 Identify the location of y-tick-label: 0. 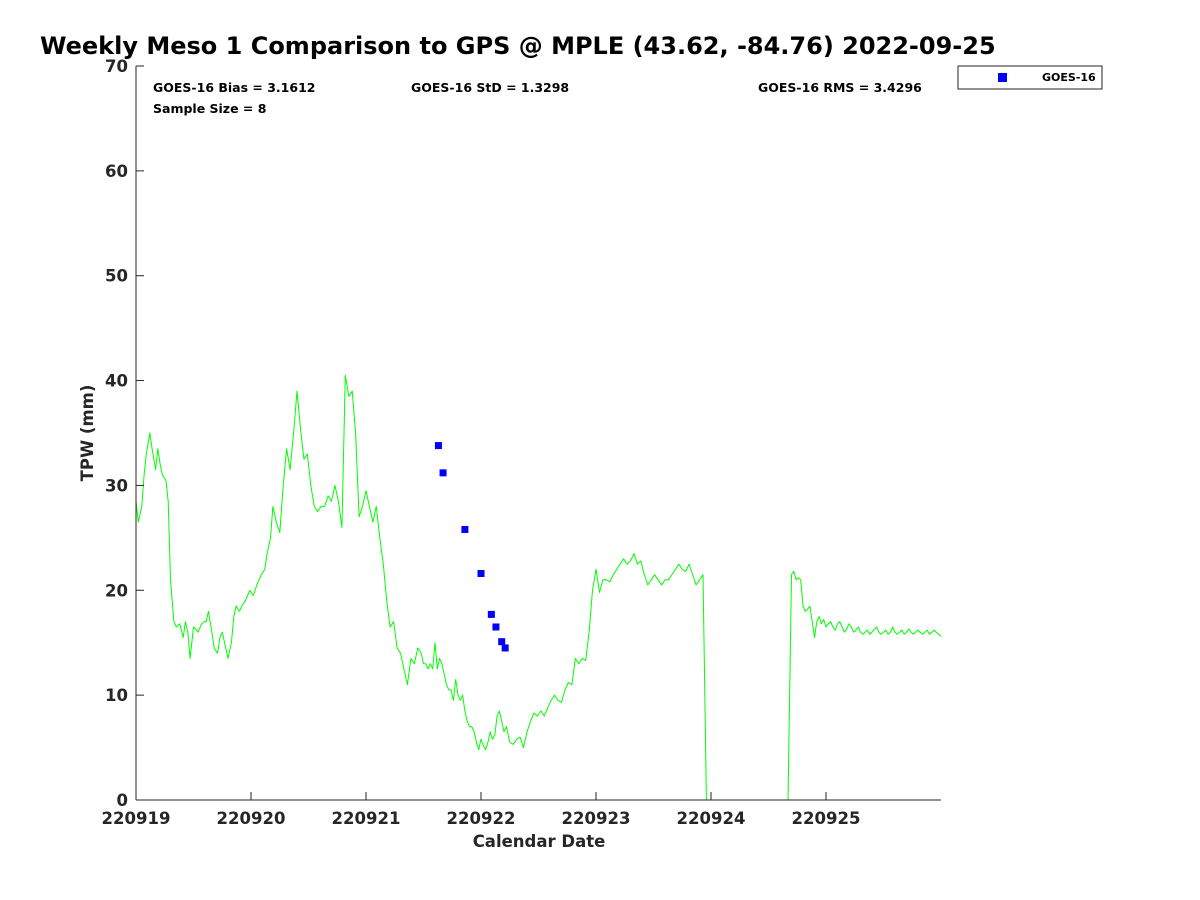
(122, 800).